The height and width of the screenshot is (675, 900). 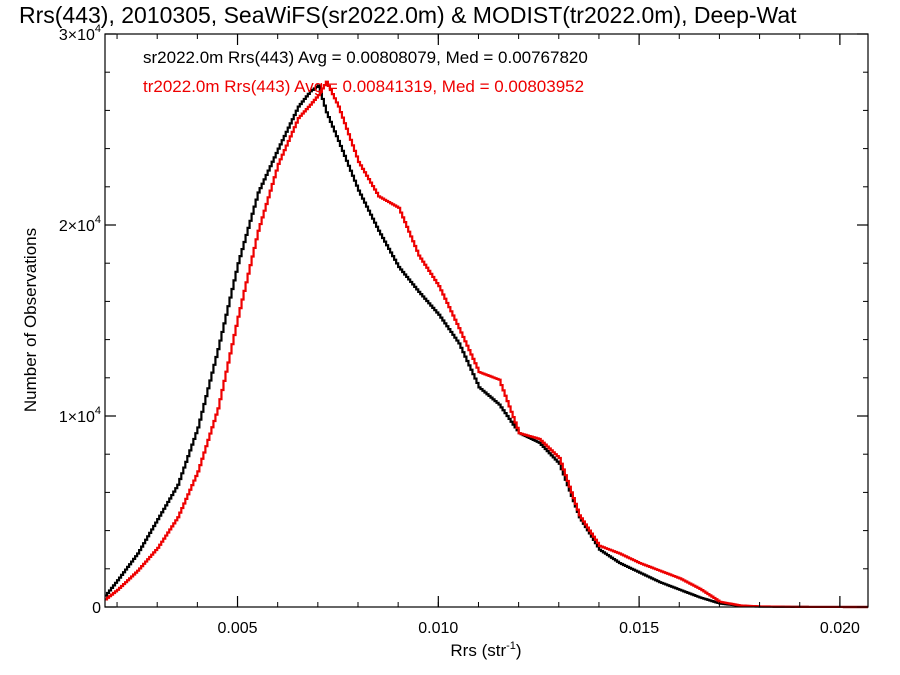 What do you see at coordinates (80, 415) in the screenshot?
I see `y-tick-label-2: 1×10⁴` at bounding box center [80, 415].